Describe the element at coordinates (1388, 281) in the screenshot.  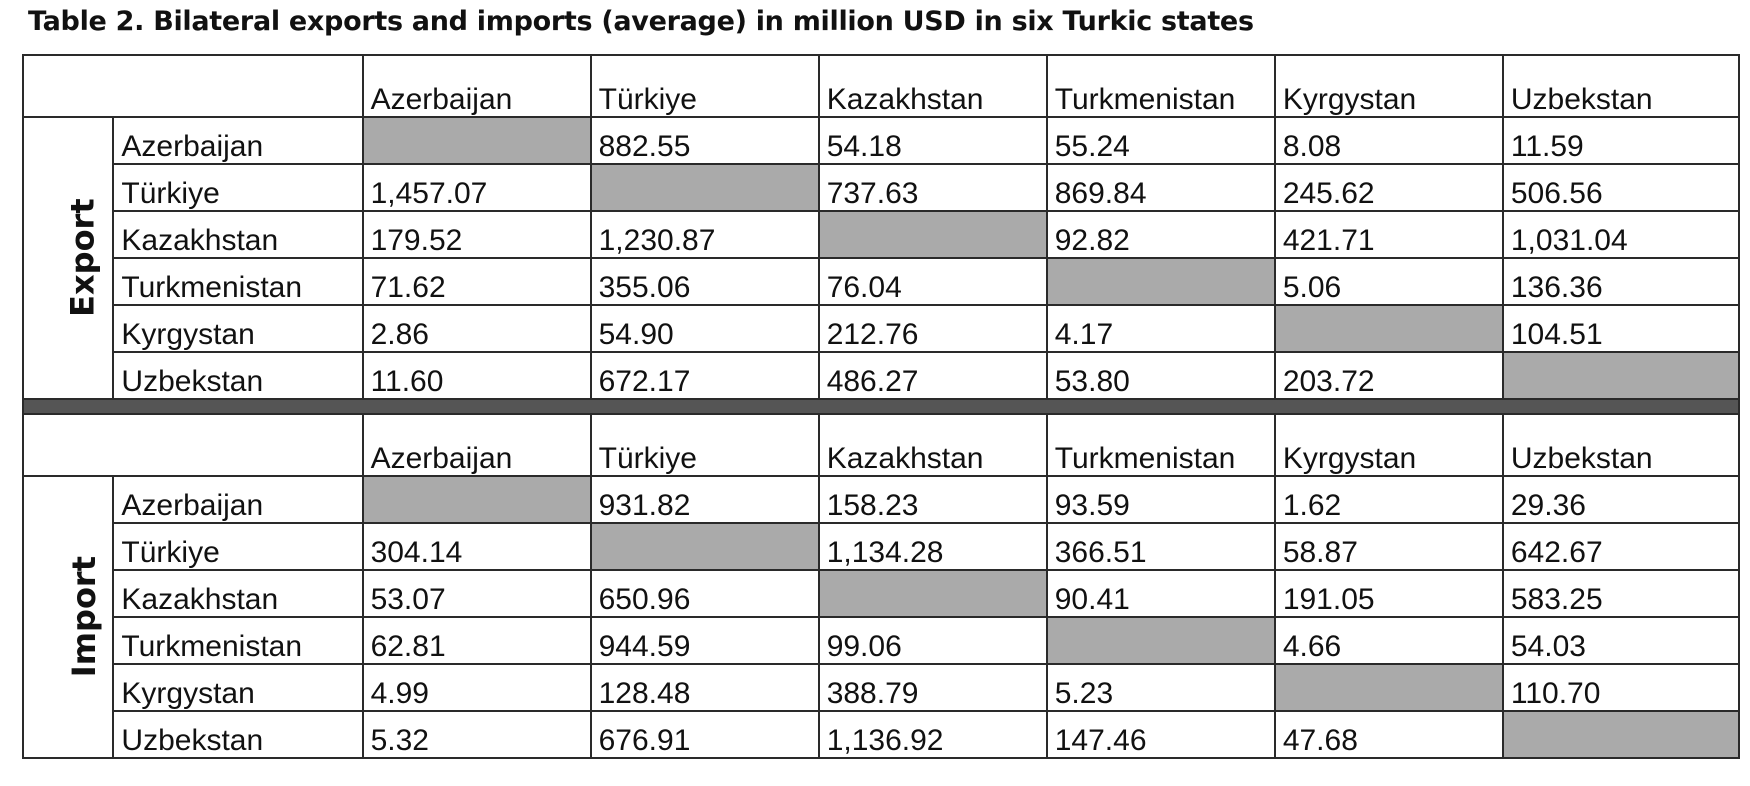
I see `export-value-cell: 5.06` at that location.